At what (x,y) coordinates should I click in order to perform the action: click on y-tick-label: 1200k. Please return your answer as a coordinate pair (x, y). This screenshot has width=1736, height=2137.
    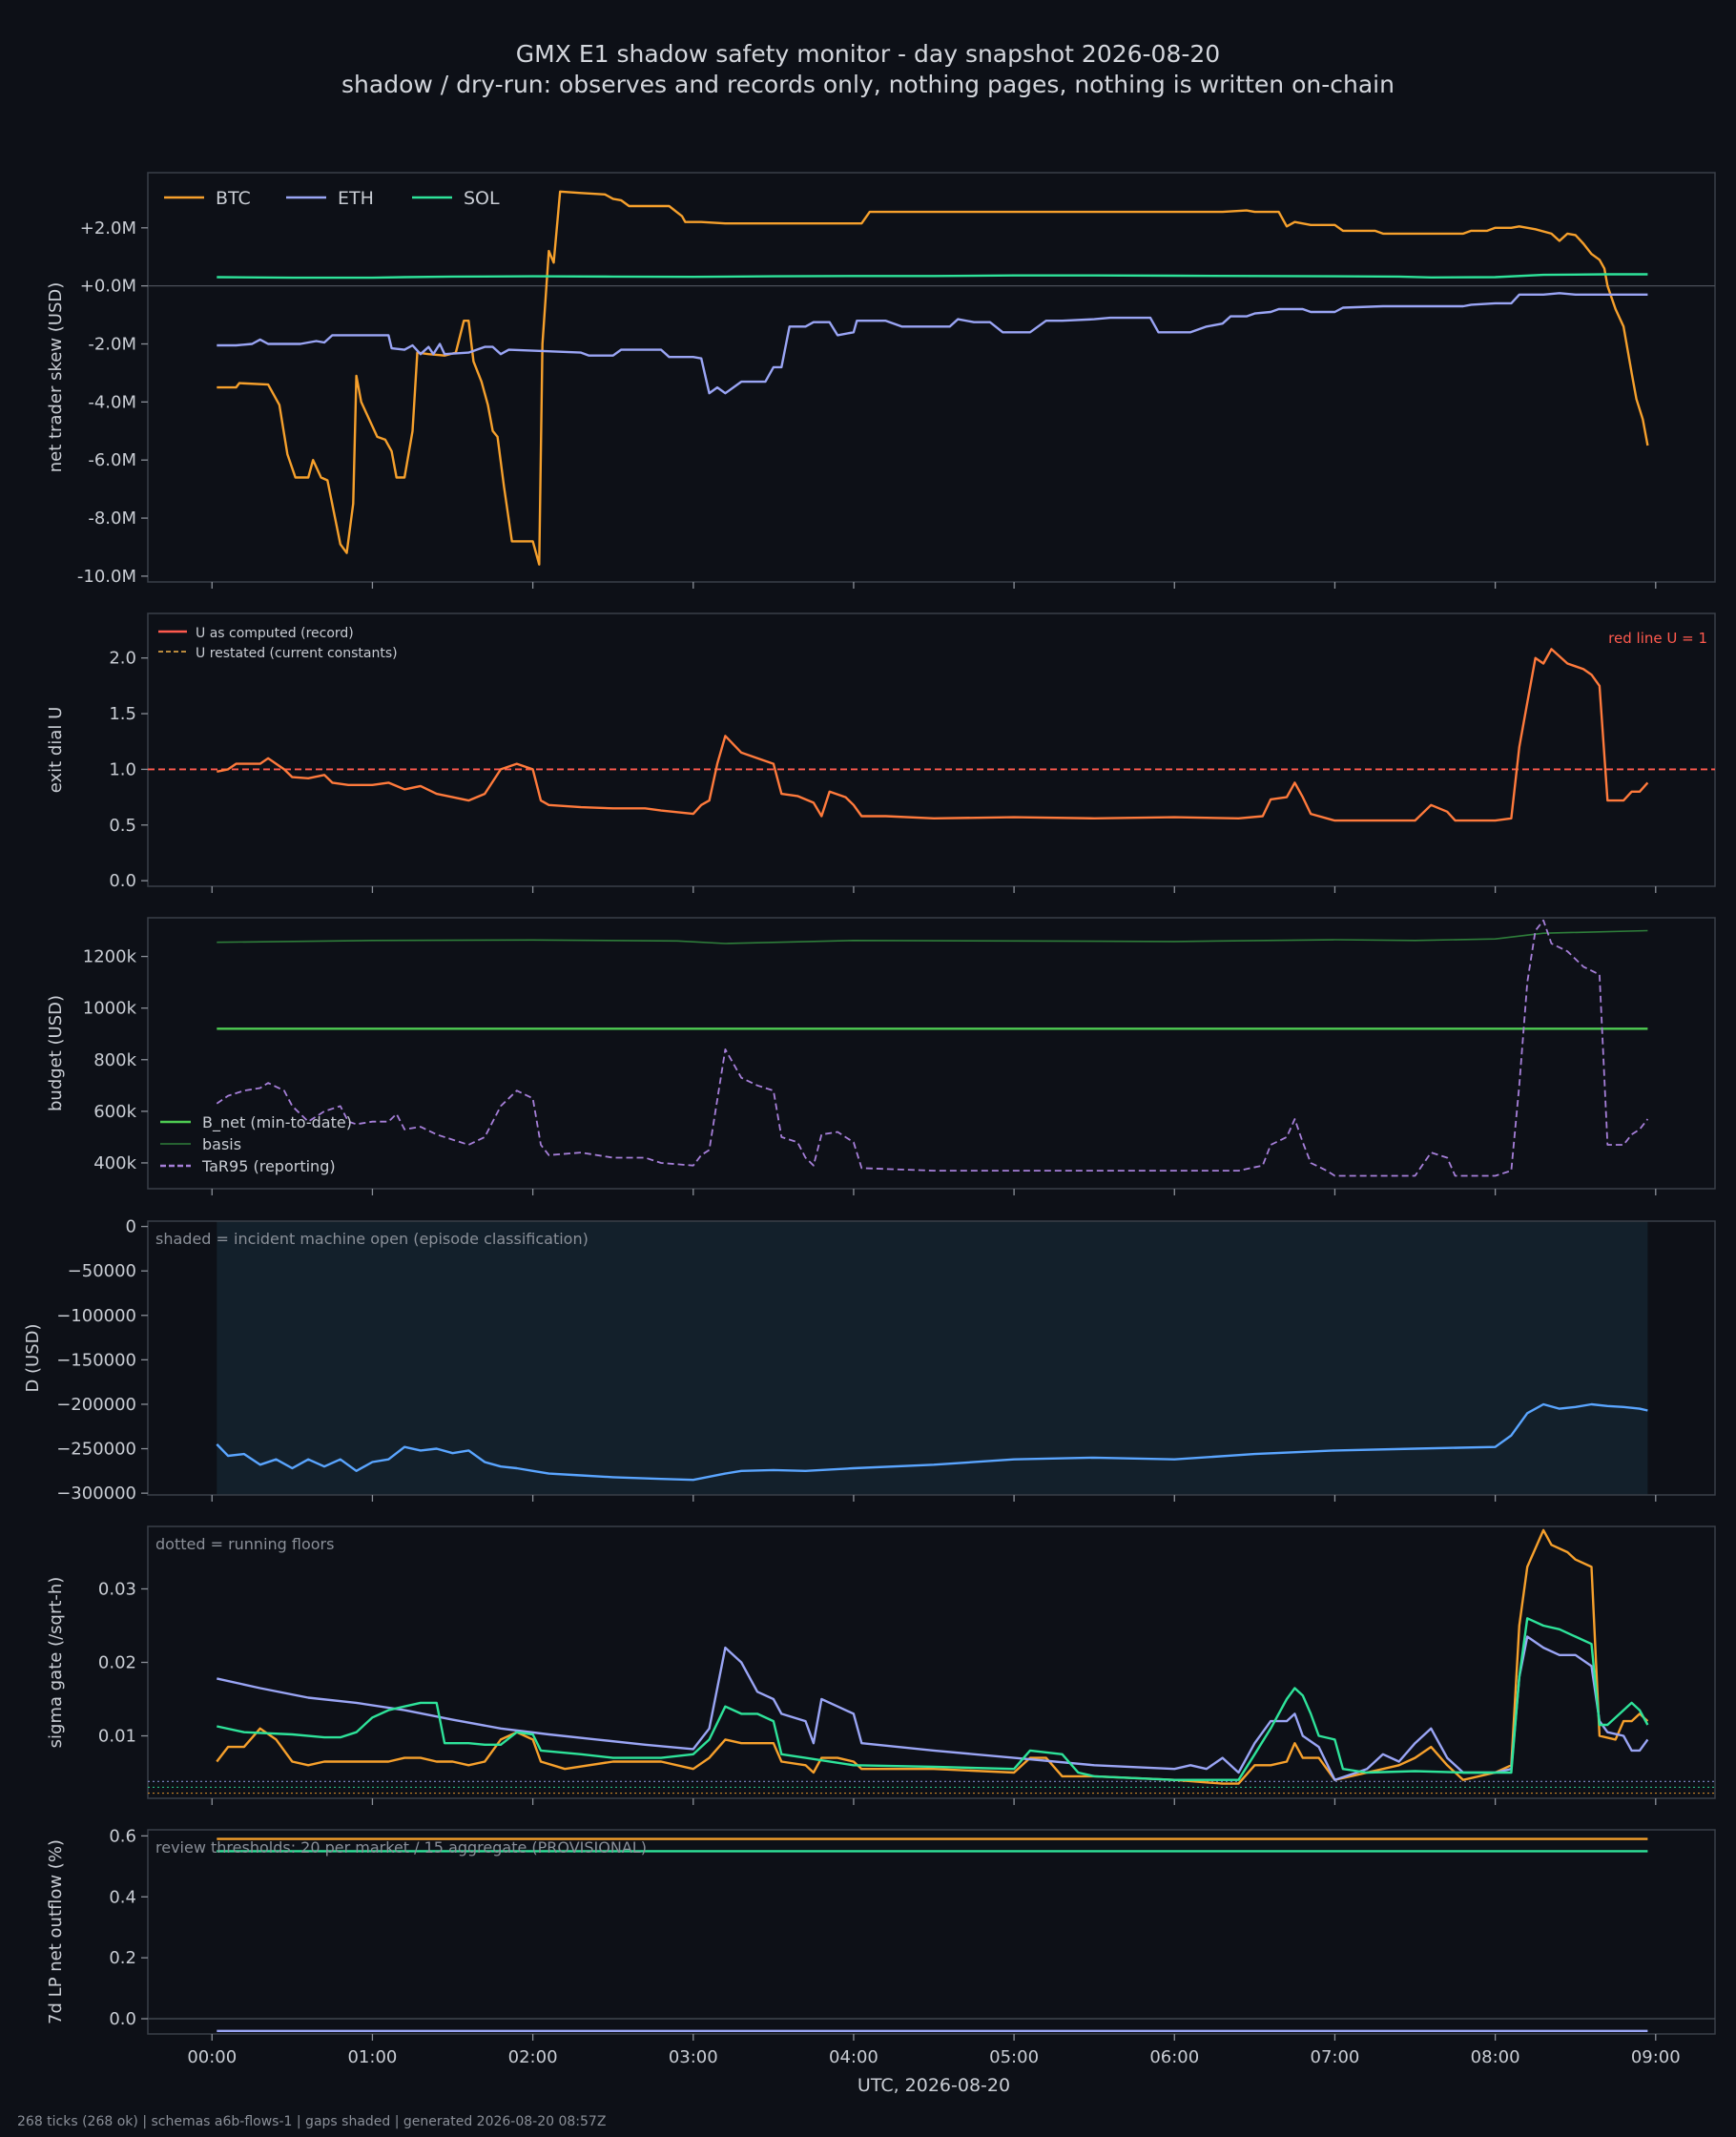
    Looking at the image, I should click on (110, 957).